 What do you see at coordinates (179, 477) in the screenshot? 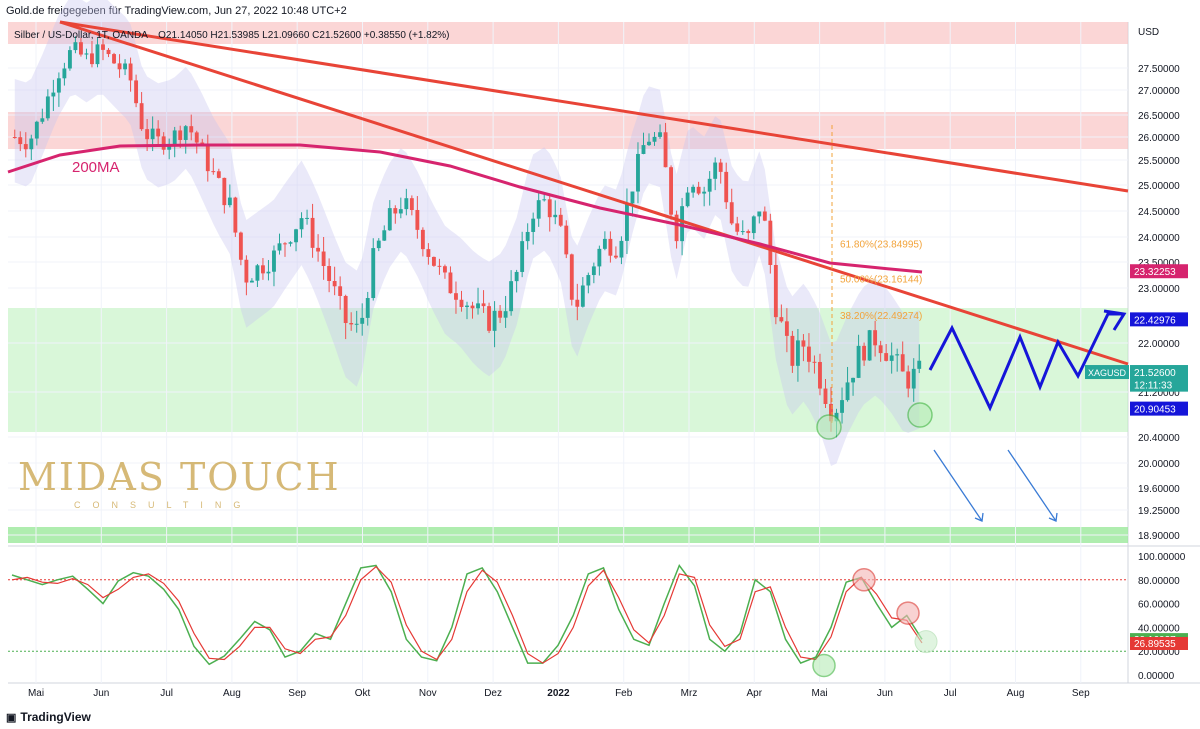
I see `watermark-title: MIDAS TOUCH` at bounding box center [179, 477].